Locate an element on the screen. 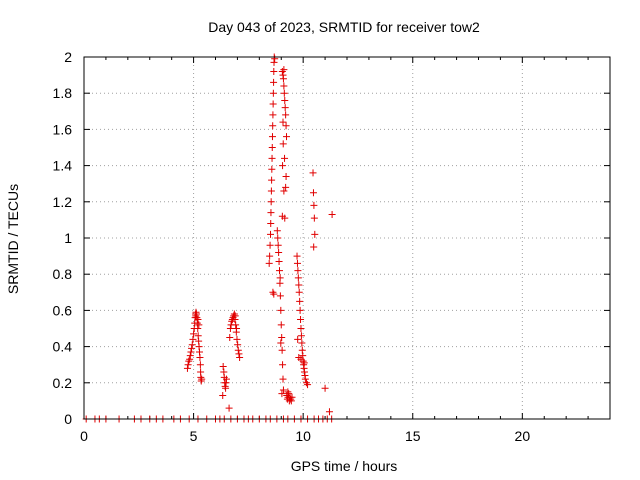 This screenshot has width=640, height=480. y-axis-label: SRMTID / TECUs is located at coordinates (13, 239).